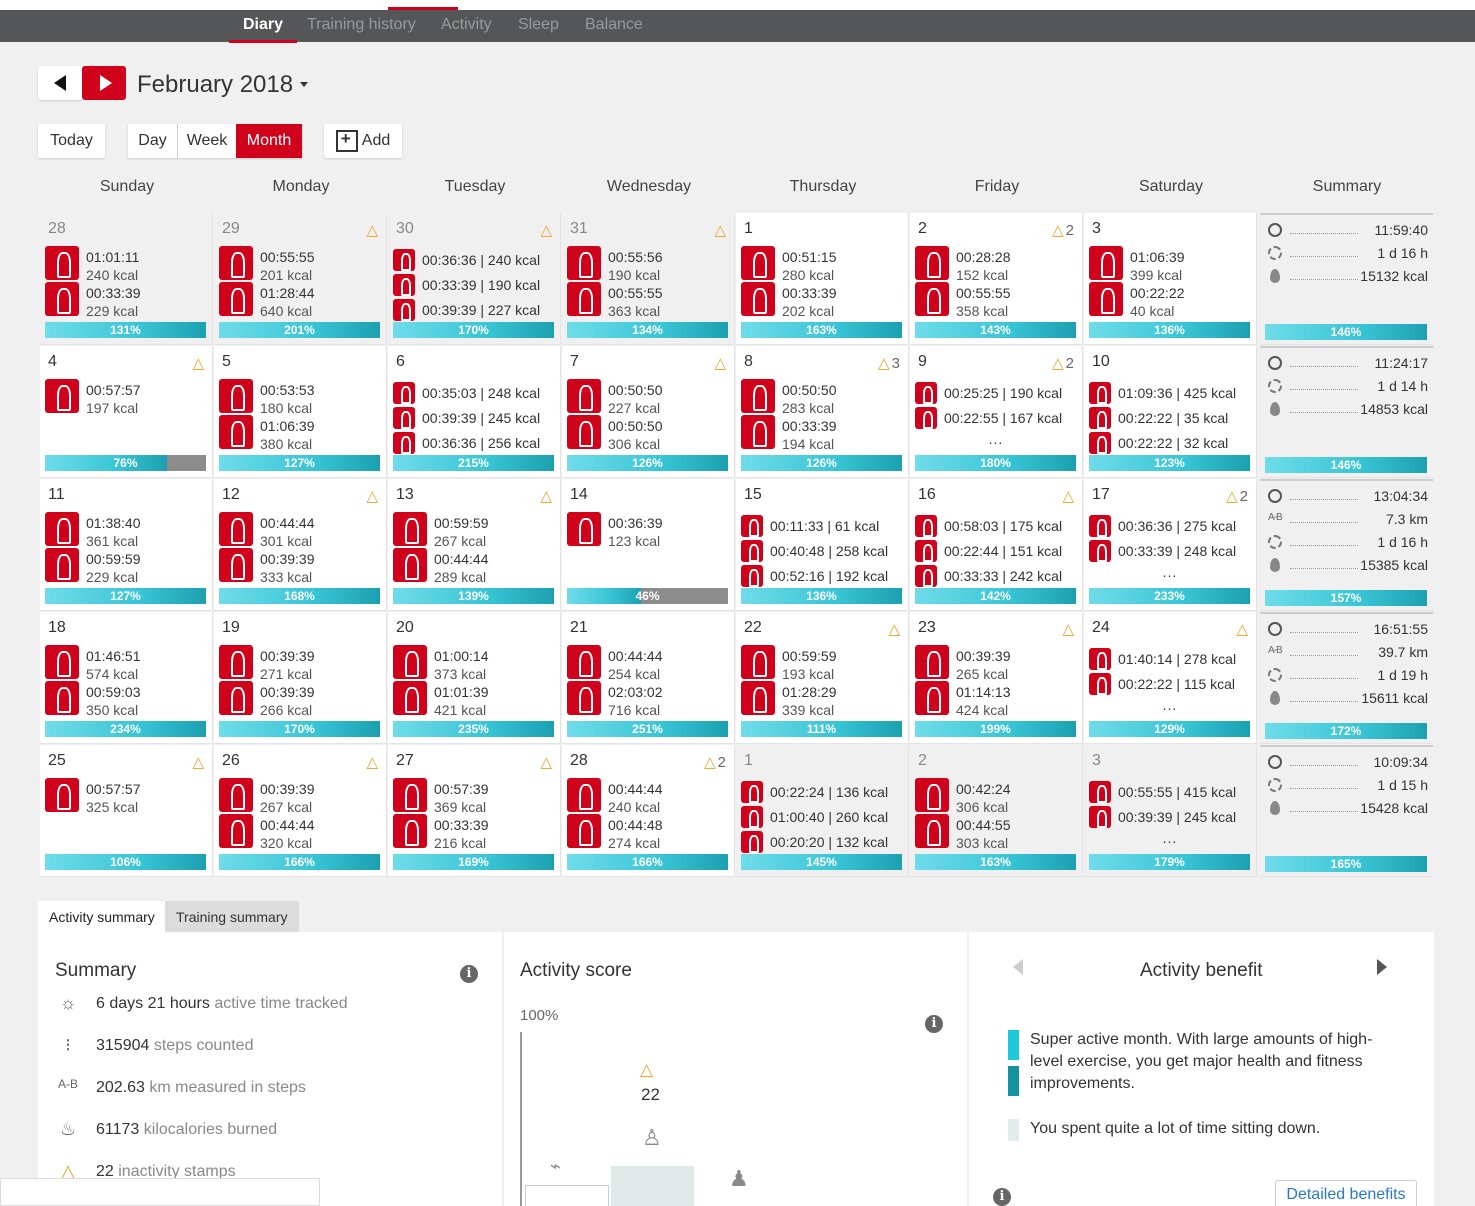 This screenshot has width=1475, height=1206. What do you see at coordinates (996, 811) in the screenshot?
I see `calendar-day-cell: 2 00:42:24 306 kcal 00:44:55 303 kcal 163%` at bounding box center [996, 811].